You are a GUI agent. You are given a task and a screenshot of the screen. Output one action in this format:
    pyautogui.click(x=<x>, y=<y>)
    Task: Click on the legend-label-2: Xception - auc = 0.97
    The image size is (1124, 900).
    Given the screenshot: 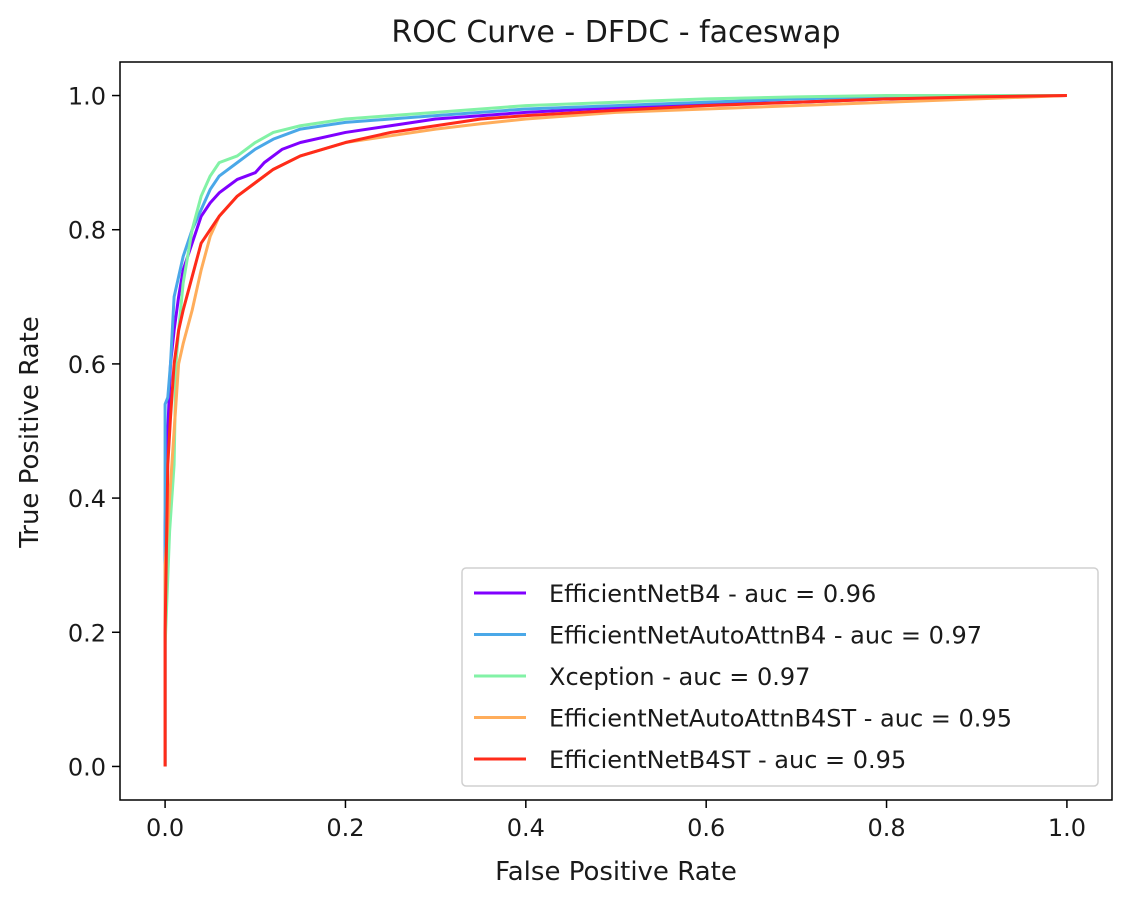 What is the action you would take?
    pyautogui.click(x=679, y=677)
    